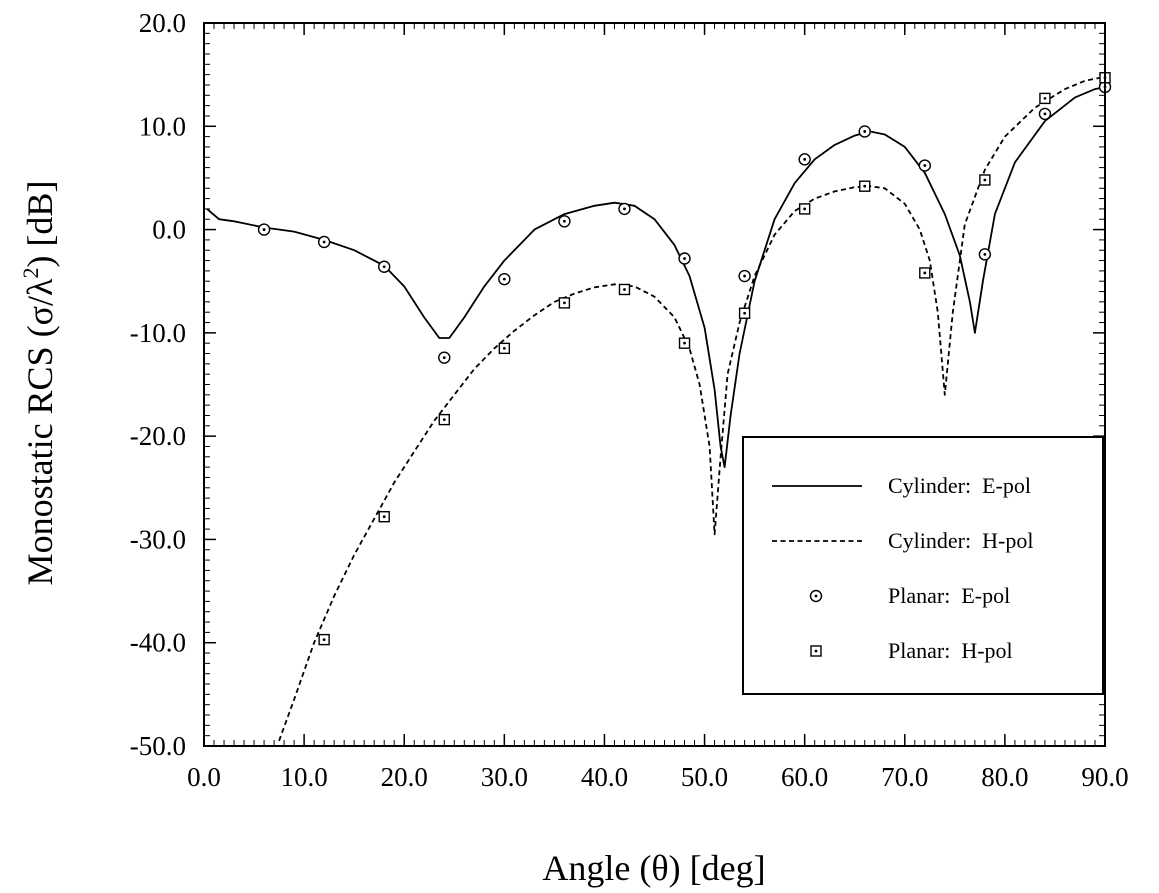 Image resolution: width=1159 pixels, height=893 pixels. I want to click on legend-entry: Cylinder: H-pol, so click(902, 540).